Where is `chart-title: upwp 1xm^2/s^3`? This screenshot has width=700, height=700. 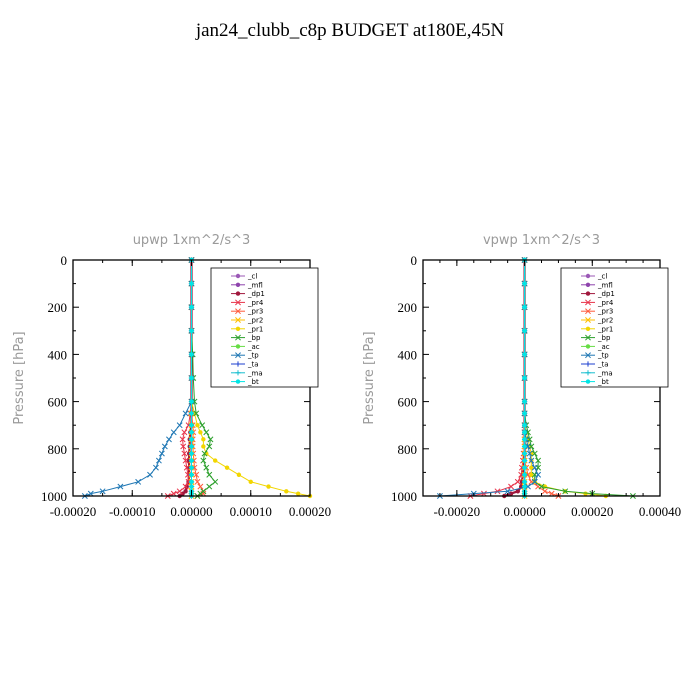
chart-title: upwp 1xm^2/s^3 is located at coordinates (192, 240).